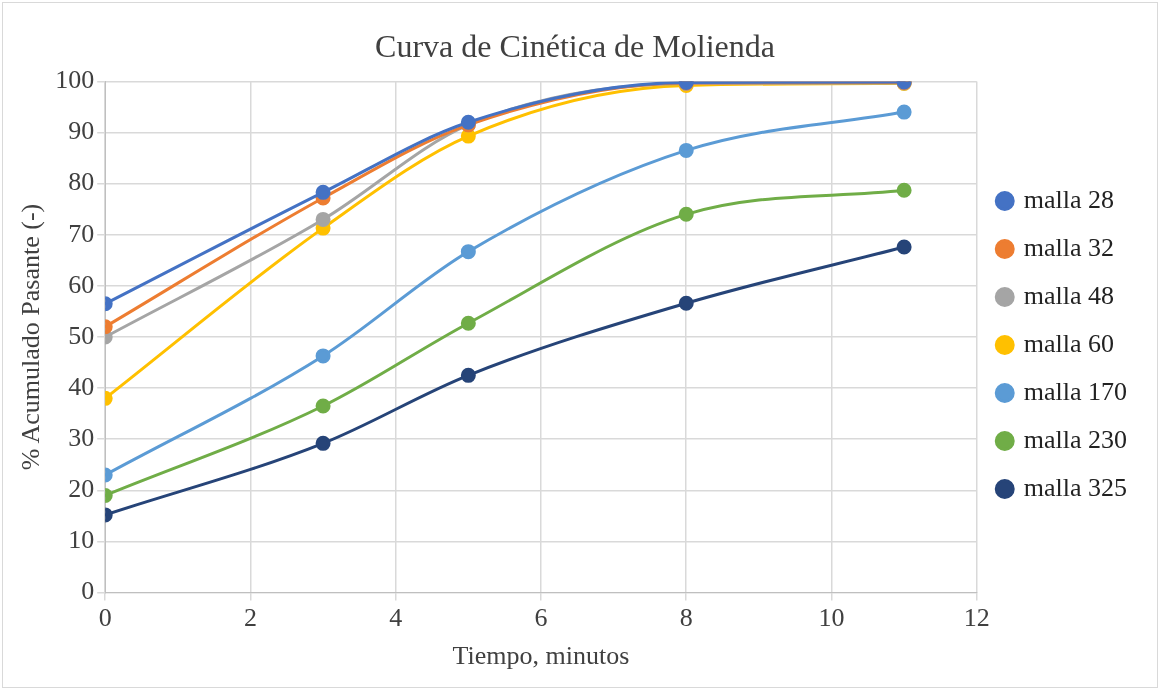 The image size is (1160, 690). Describe the element at coordinates (81, 284) in the screenshot. I see `y-tick-label: 60` at that location.